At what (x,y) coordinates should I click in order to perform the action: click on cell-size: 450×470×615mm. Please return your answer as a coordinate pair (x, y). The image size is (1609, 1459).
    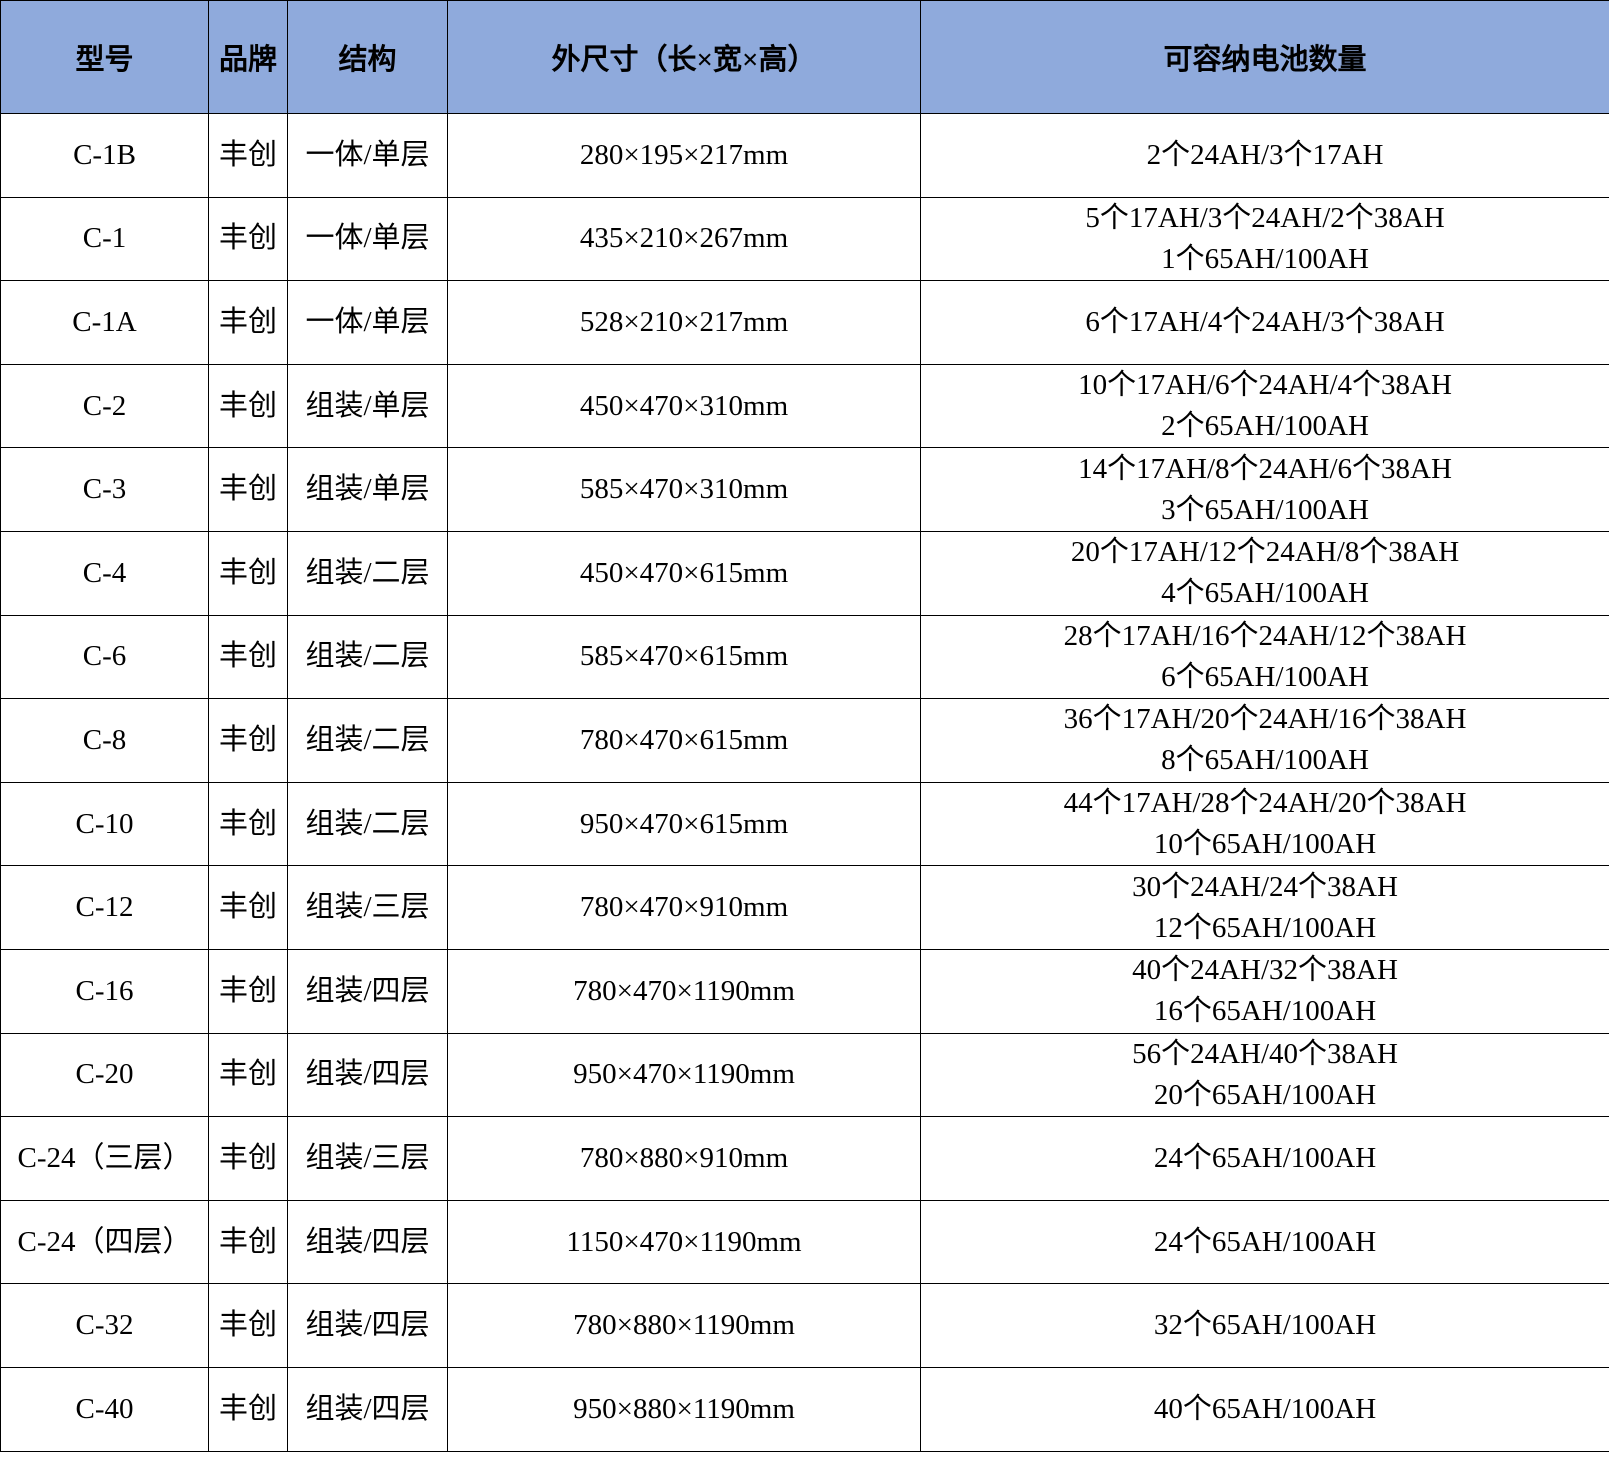
    Looking at the image, I should click on (684, 573).